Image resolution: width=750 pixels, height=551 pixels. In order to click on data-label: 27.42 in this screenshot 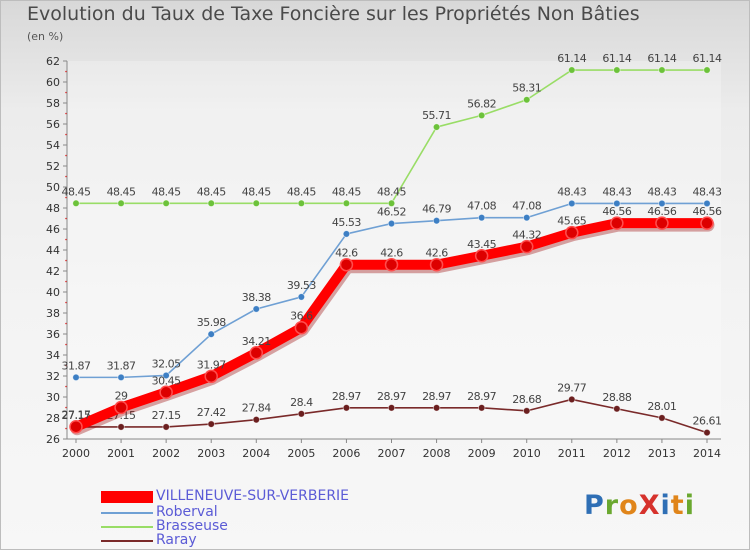, I will do `click(211, 412)`.